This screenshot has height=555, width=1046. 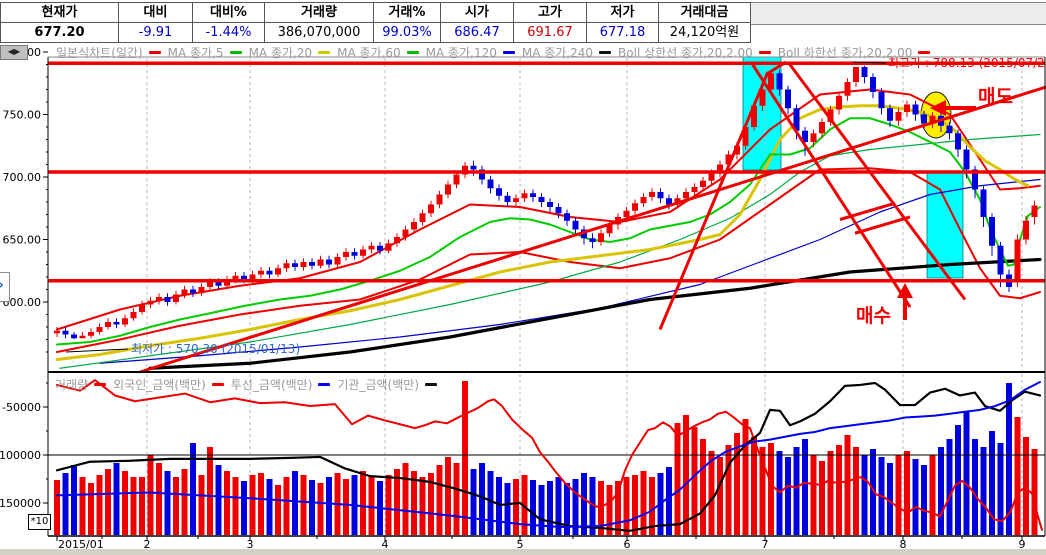 What do you see at coordinates (59, 33) in the screenshot?
I see `quote-value: 677.20` at bounding box center [59, 33].